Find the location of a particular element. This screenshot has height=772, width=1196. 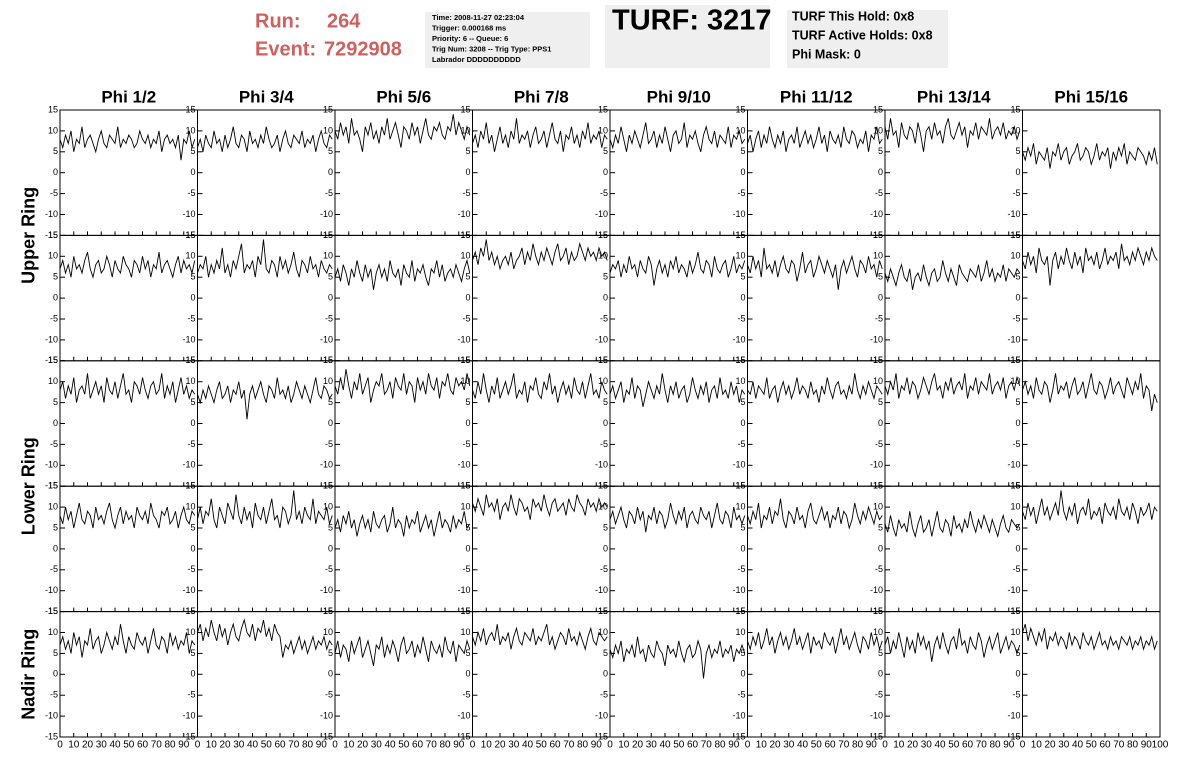

info-line: Priority: 6 -- Queue: 6 is located at coordinates (470, 38).